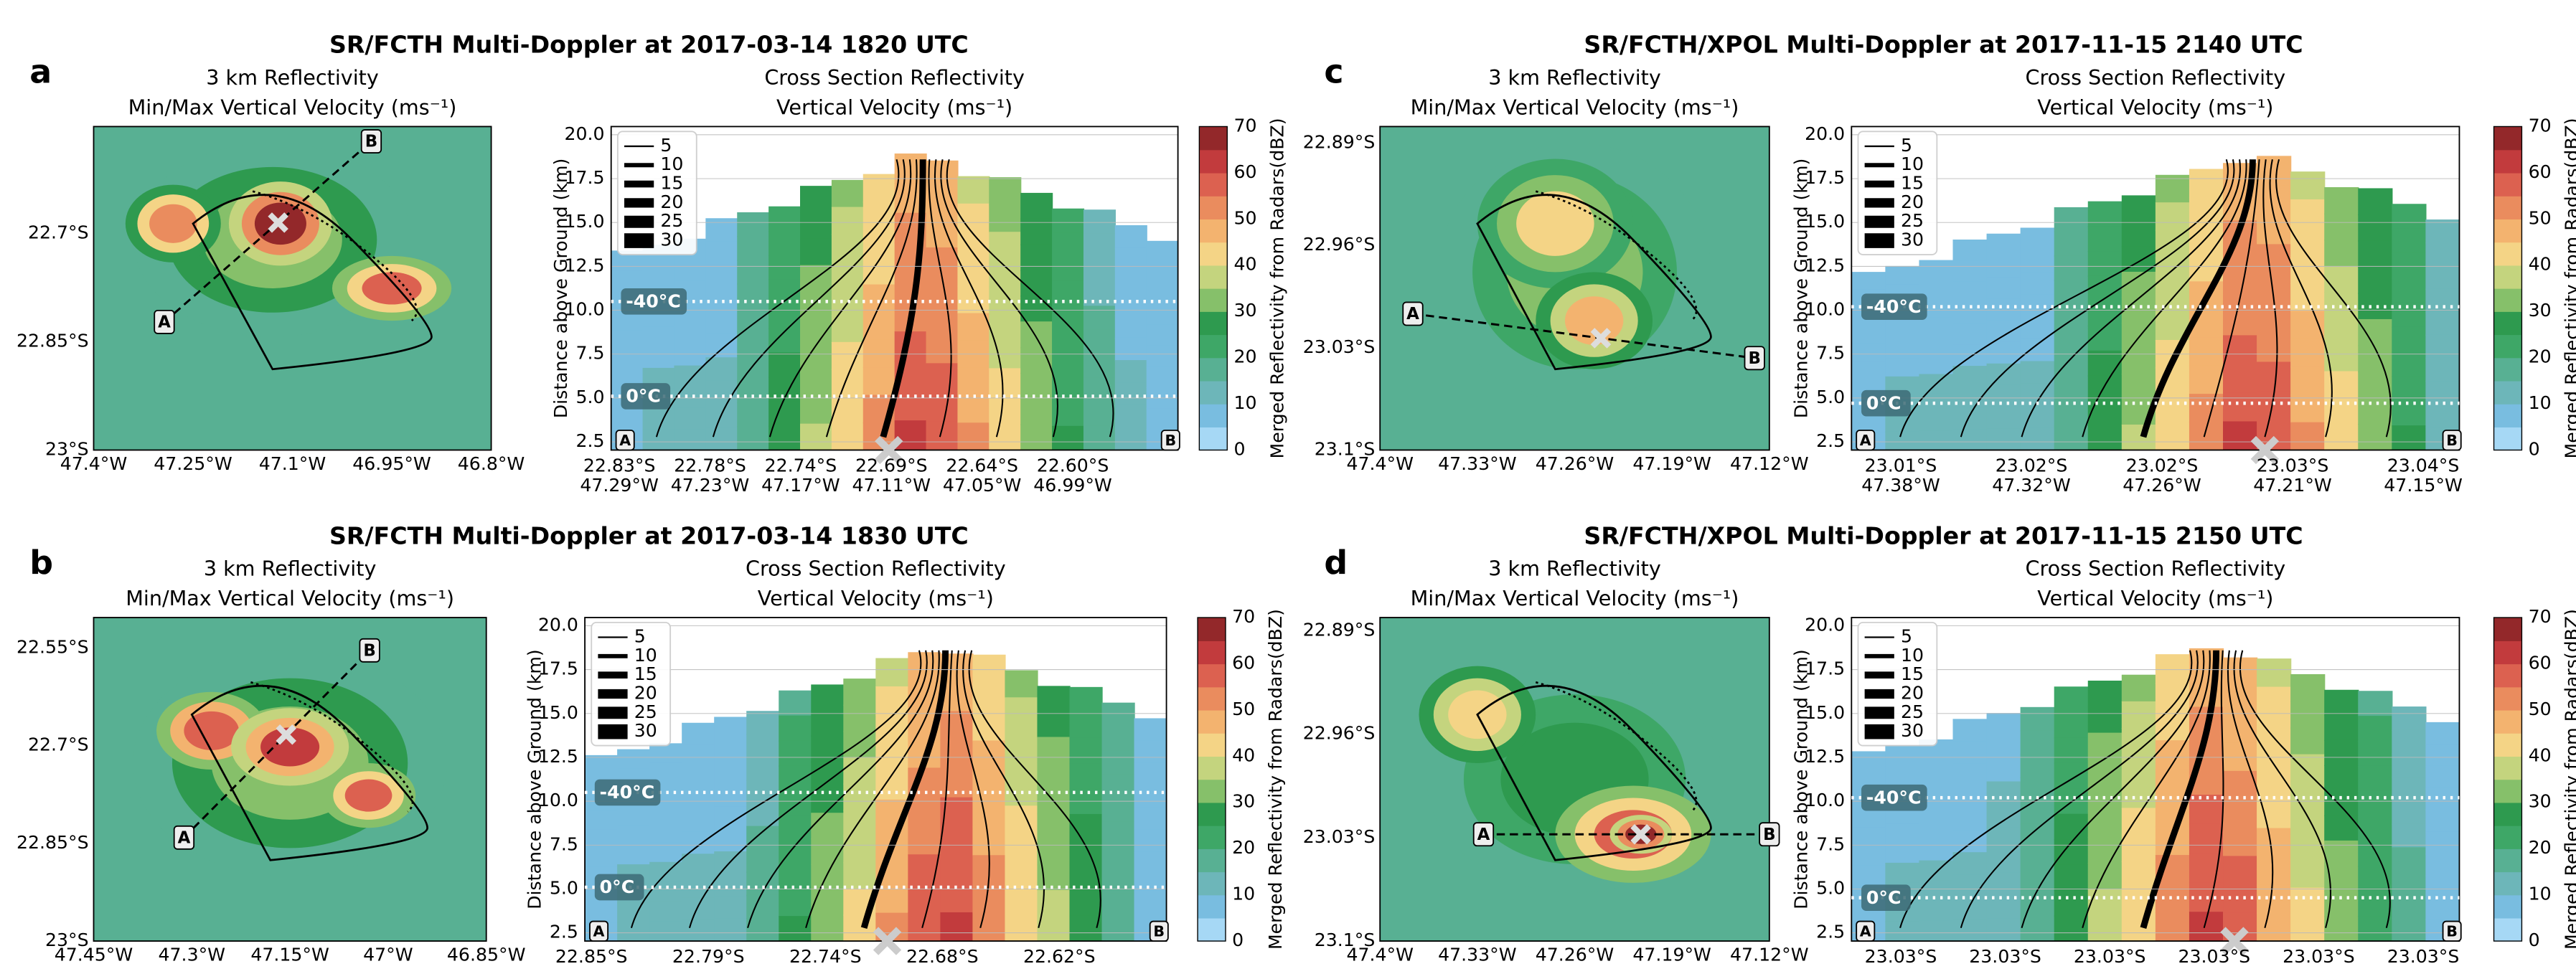 The image size is (2576, 974). What do you see at coordinates (1825, 625) in the screenshot?
I see `cross-ytick-label: 20.0` at bounding box center [1825, 625].